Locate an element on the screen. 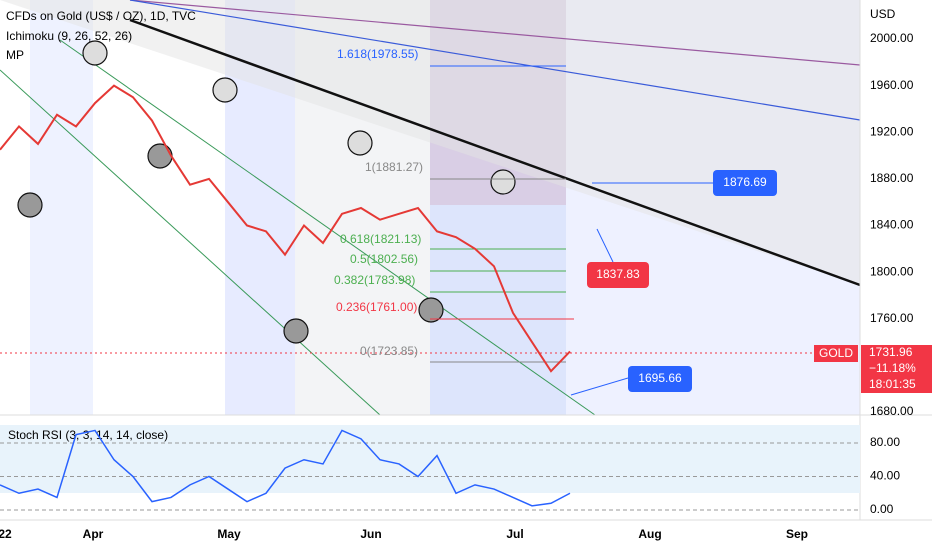 The height and width of the screenshot is (555, 932). price-tick-label: 1920.00 is located at coordinates (892, 131).